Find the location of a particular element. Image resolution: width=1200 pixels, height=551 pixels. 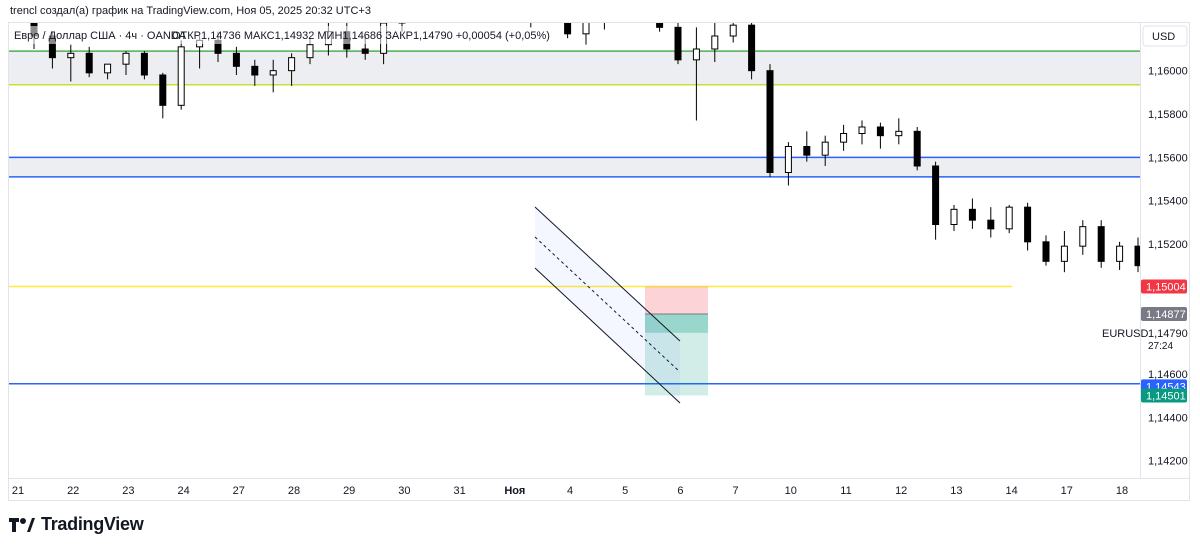

time-axis: 21 22 23 24 27 28 29 30 31 Ноя 4 5 6 7 10 11 12 13 14 17 18 is located at coordinates (570, 491).